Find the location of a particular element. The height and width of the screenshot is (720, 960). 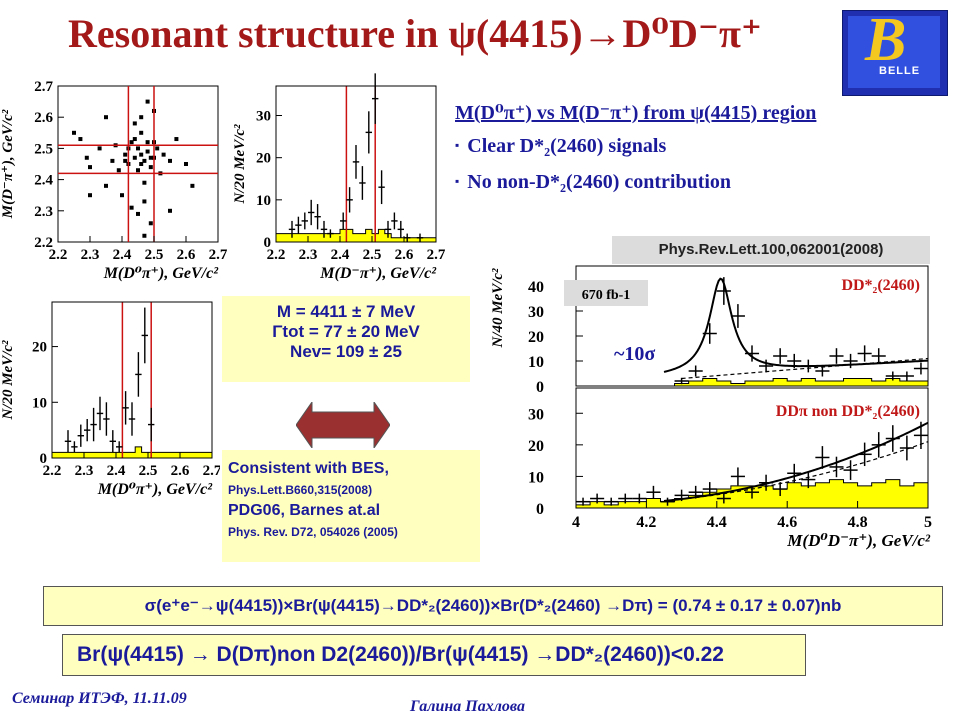

page-title: Resonant structure in ψ(4415)→D⁰D⁻π⁺ is located at coordinates (415, 33).